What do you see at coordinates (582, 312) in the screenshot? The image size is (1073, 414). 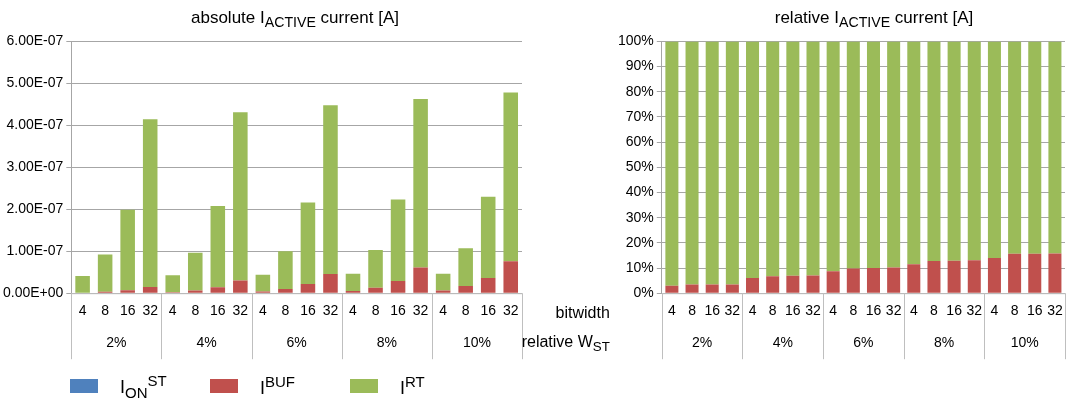 I see `x-axis-title: bitwidth` at bounding box center [582, 312].